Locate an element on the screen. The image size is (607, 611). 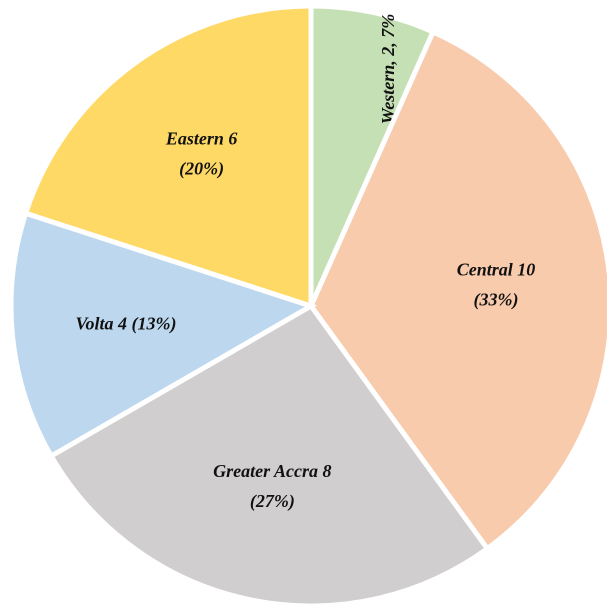
data-label: Western, 2, 7% is located at coordinates (388, 69).